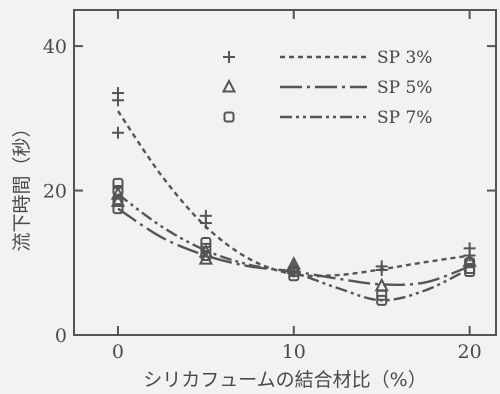 The width and height of the screenshot is (500, 394). What do you see at coordinates (22, 184) in the screenshot?
I see `y-axis-title: 流下時間（秒）` at bounding box center [22, 184].